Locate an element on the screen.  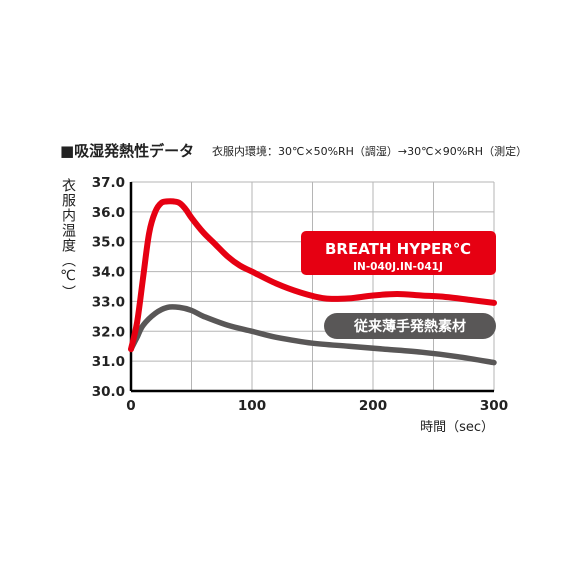
x-tick-label: 200 is located at coordinates (373, 406).